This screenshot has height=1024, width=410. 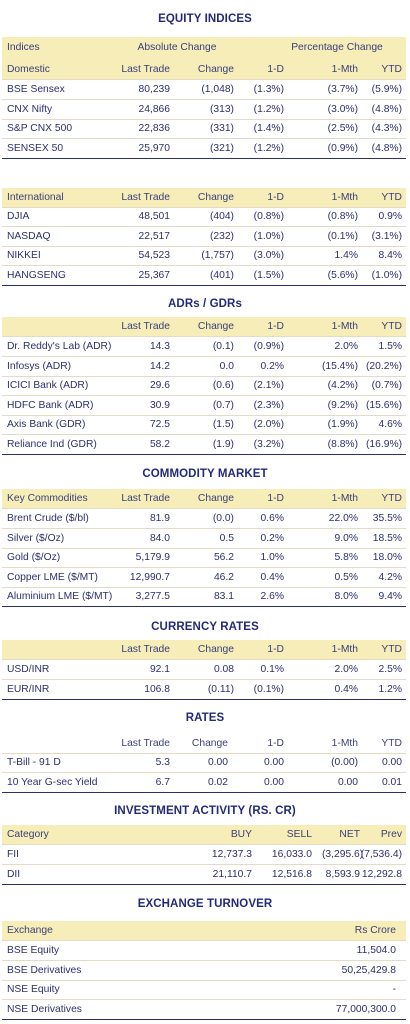 I want to click on table-row: S&P CNX 500 22,836 (331) (1.4%) (2.5%) (4.3%), so click(x=204, y=129).